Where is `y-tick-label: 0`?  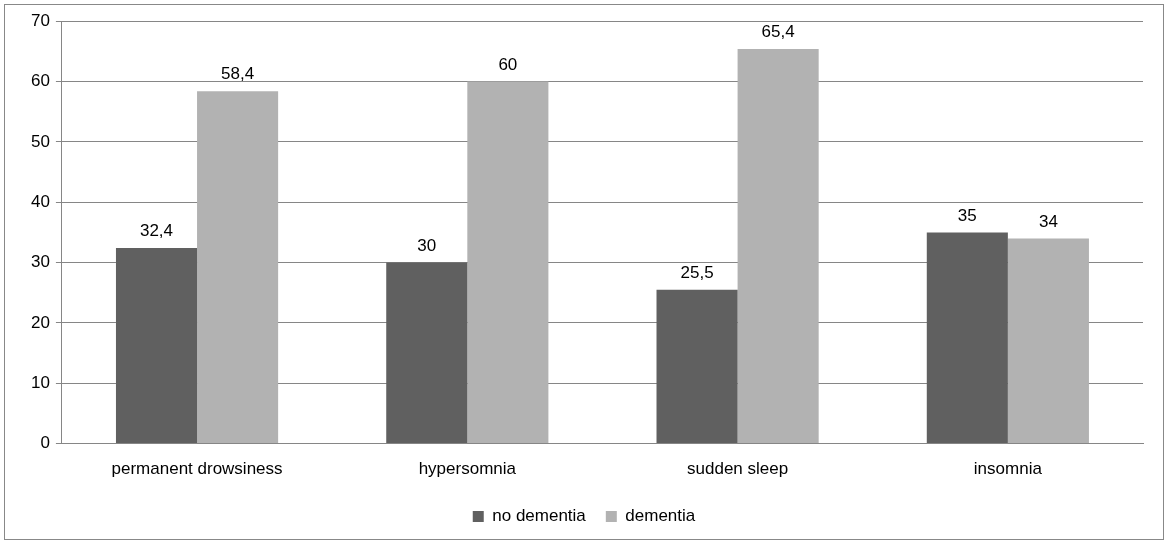
y-tick-label: 0 is located at coordinates (45, 443).